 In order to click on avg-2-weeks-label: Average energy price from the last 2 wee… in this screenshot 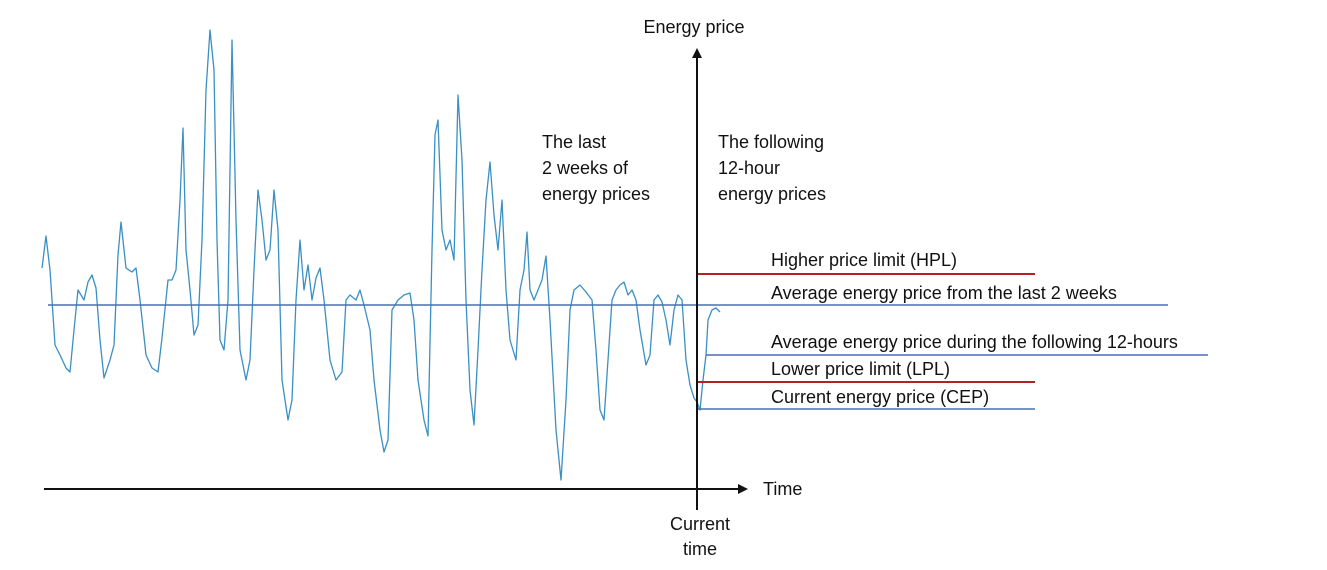, I will do `click(944, 293)`.